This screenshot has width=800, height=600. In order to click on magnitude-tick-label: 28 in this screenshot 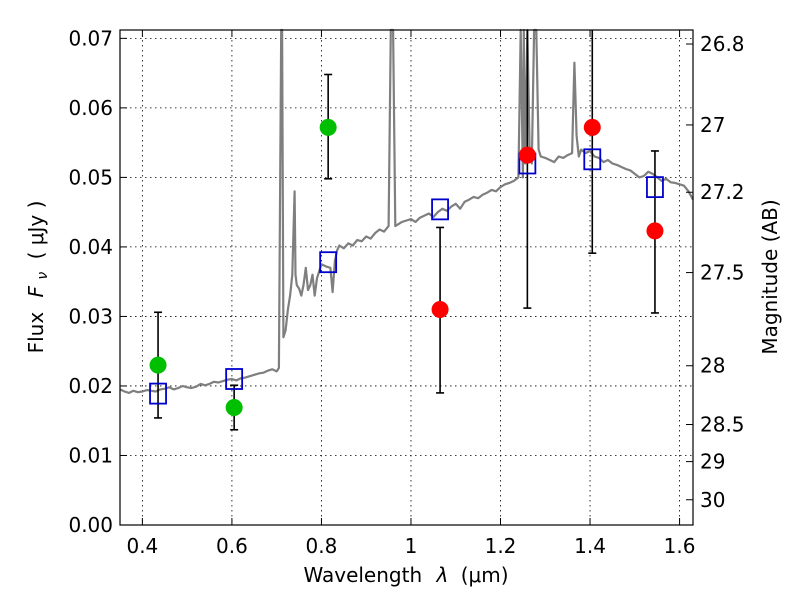, I will do `click(712, 366)`.